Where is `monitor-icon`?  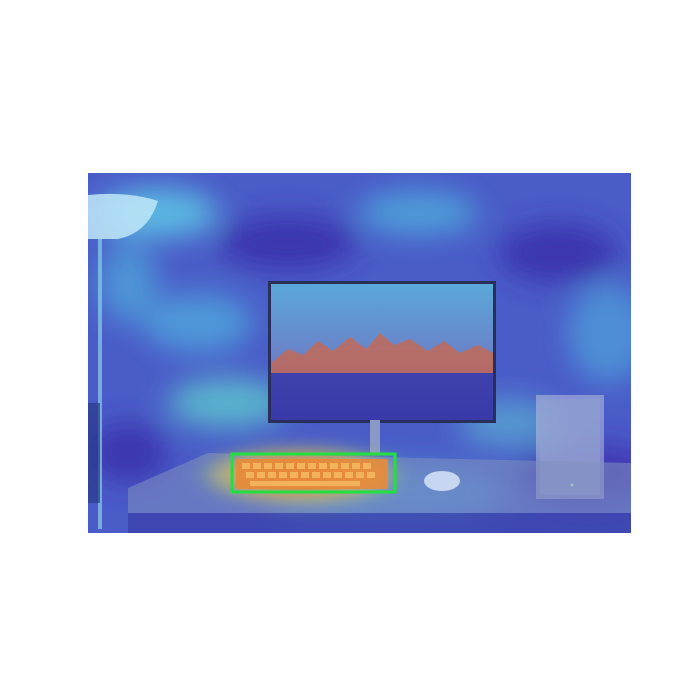
monitor-icon is located at coordinates (382, 367).